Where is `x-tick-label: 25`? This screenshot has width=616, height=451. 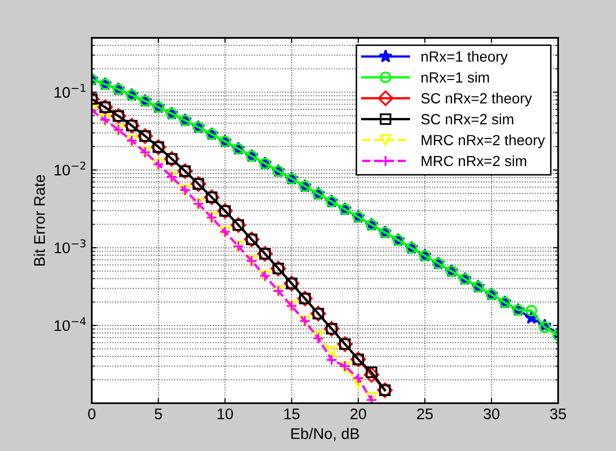
x-tick-label: 25 is located at coordinates (425, 414).